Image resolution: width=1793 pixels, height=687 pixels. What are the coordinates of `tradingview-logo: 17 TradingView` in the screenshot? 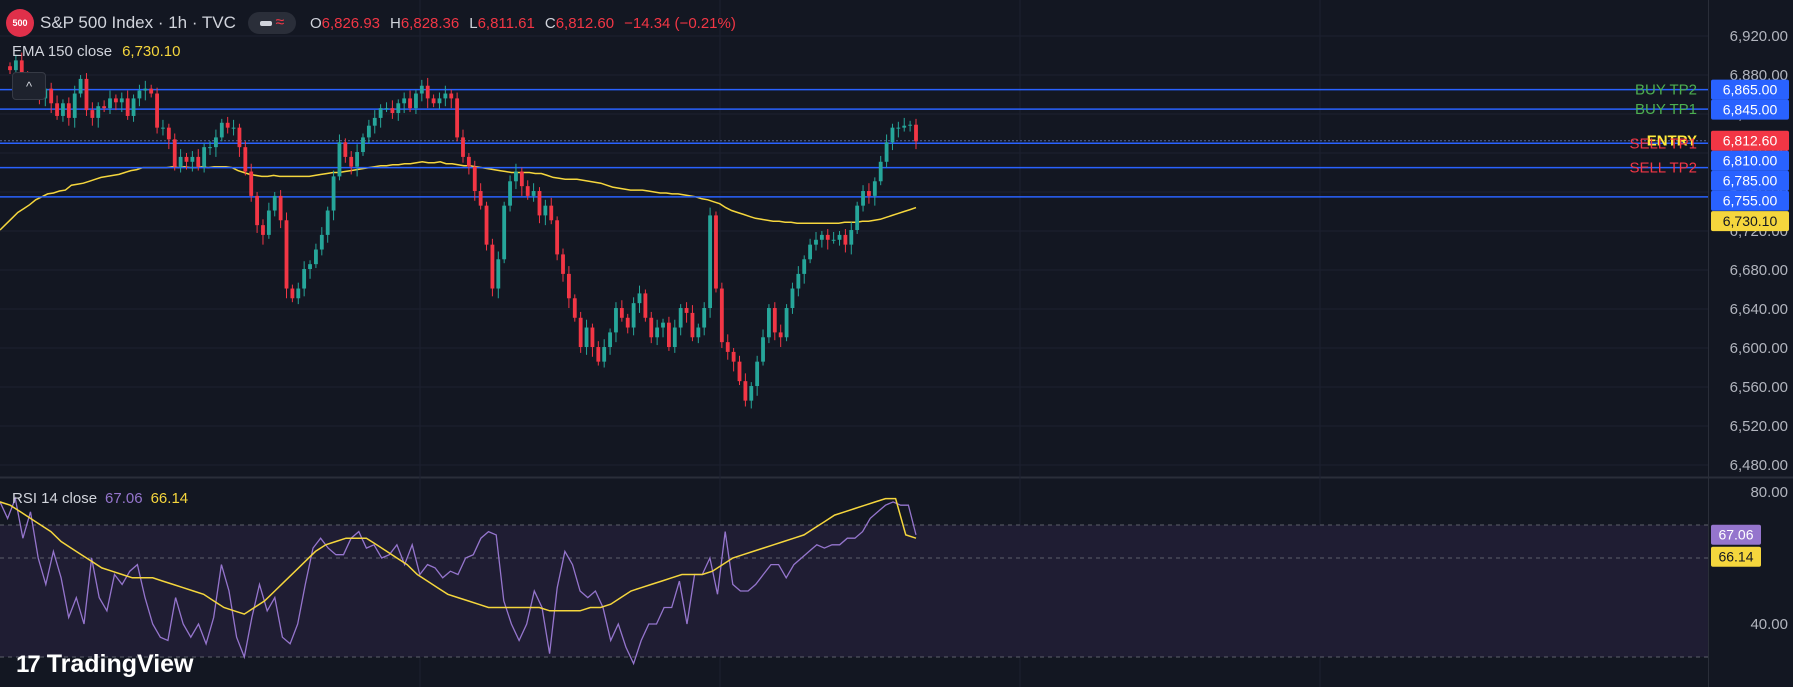 It's located at (105, 664).